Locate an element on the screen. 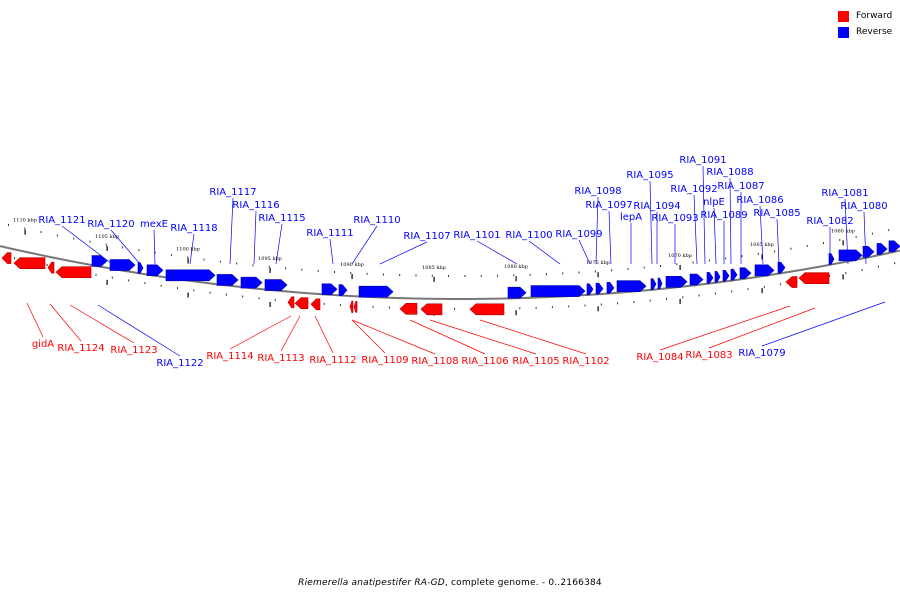 Image resolution: width=900 pixels, height=600 pixels. reverse-gene-label: RIA_1110 is located at coordinates (376, 220).